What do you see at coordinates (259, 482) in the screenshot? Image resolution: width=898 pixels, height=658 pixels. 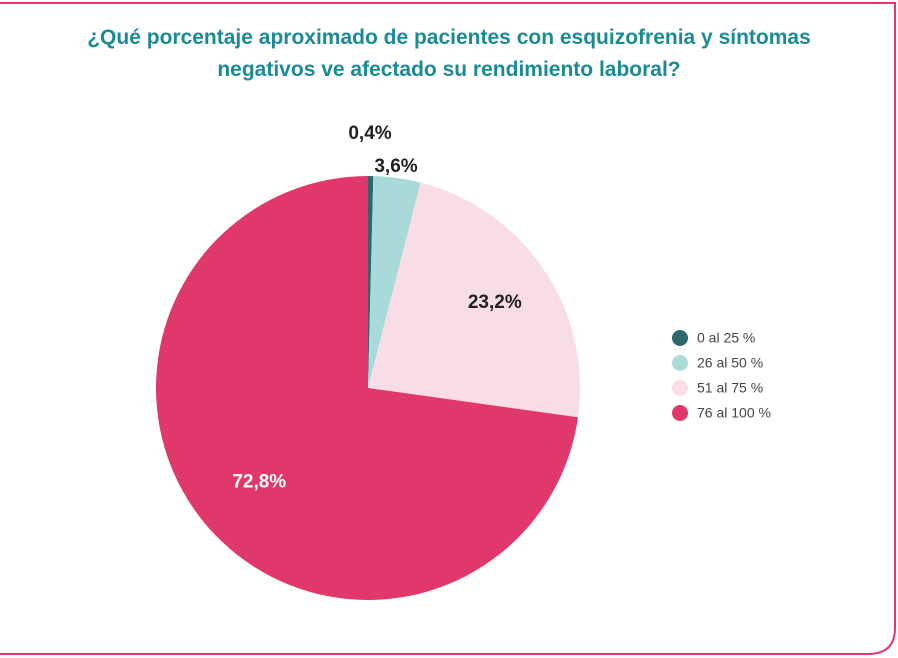 I see `data-label: 72,8%` at bounding box center [259, 482].